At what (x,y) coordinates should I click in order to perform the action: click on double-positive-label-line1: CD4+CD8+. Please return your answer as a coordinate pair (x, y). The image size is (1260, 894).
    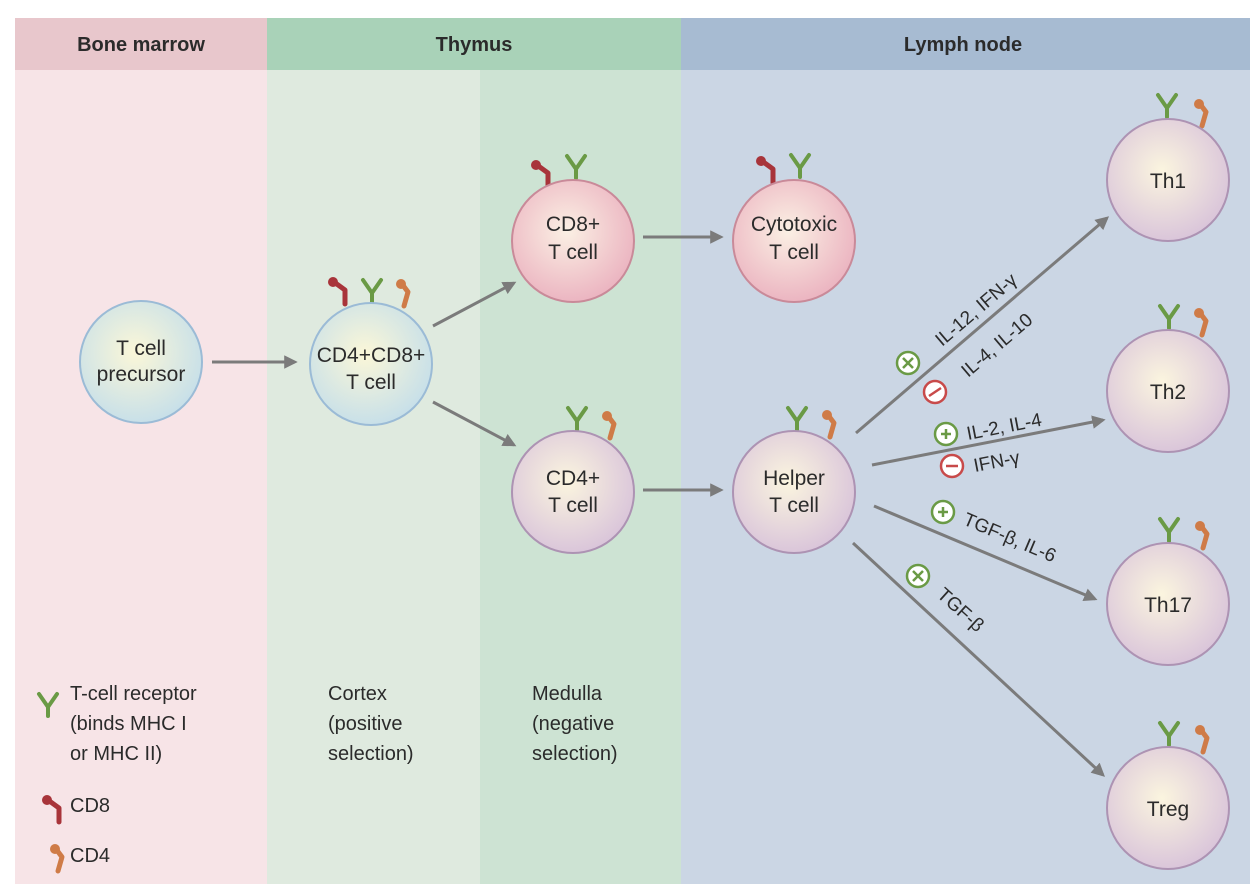
    Looking at the image, I should click on (371, 355).